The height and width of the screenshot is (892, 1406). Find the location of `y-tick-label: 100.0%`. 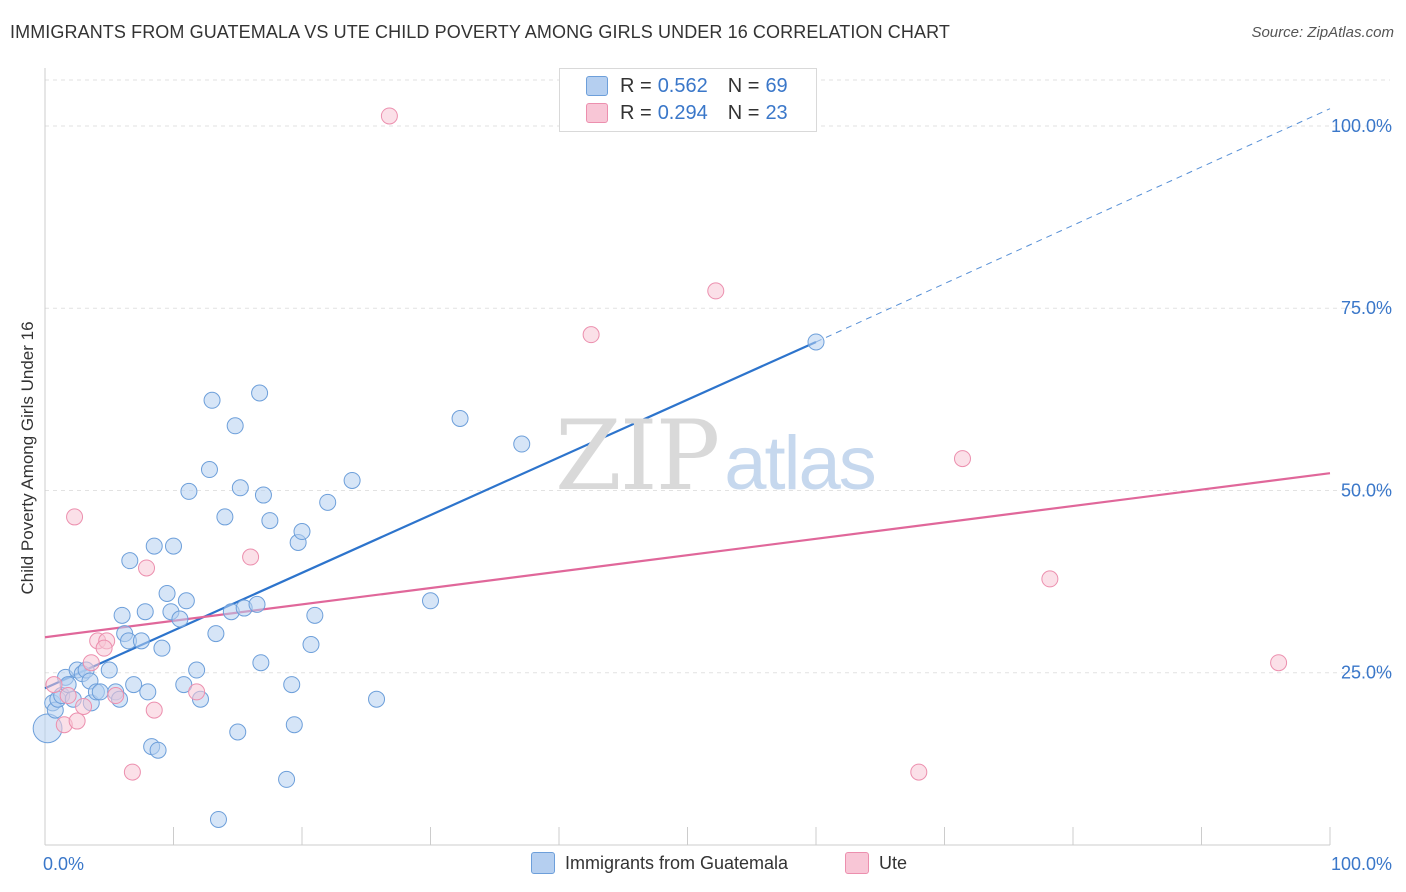

y-tick-label: 100.0% is located at coordinates (1361, 126).